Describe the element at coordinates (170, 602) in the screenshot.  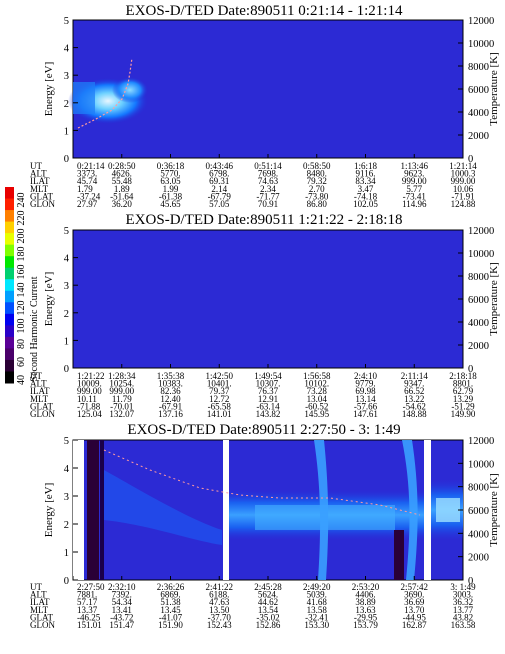
I see `table-cell: 51.38` at that location.